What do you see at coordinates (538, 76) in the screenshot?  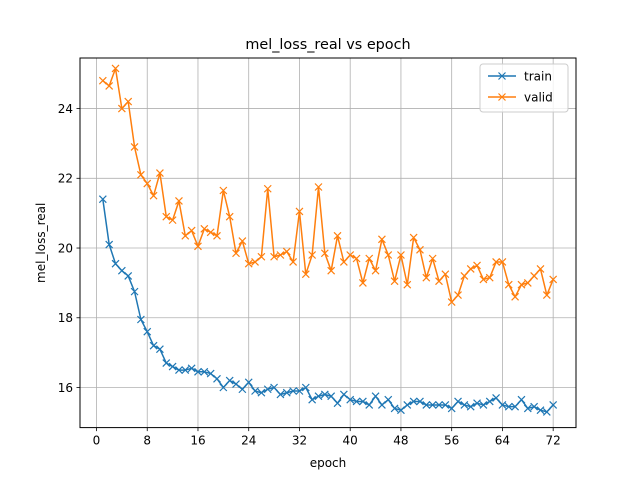 I see `legend-label-train: train` at bounding box center [538, 76].